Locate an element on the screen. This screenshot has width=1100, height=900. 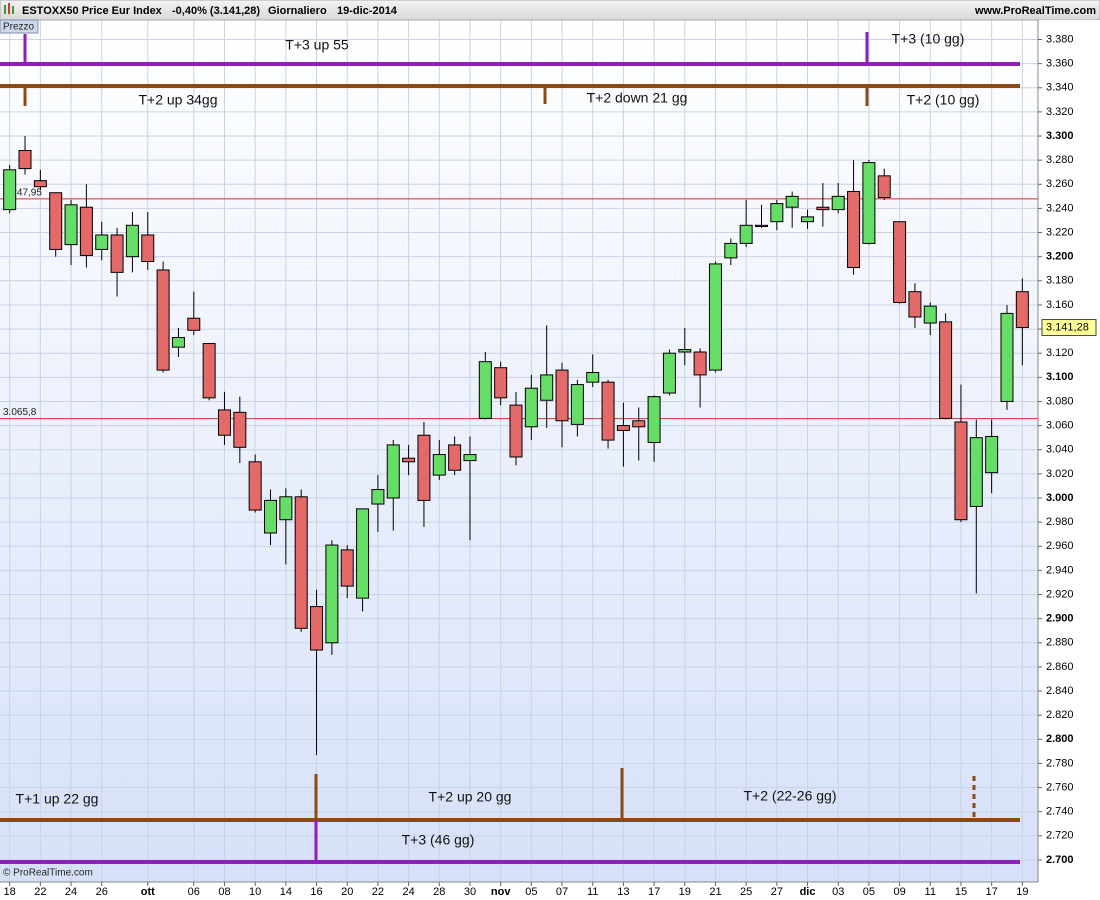
annotation-text: T+2 down 21 gg is located at coordinates (637, 98).